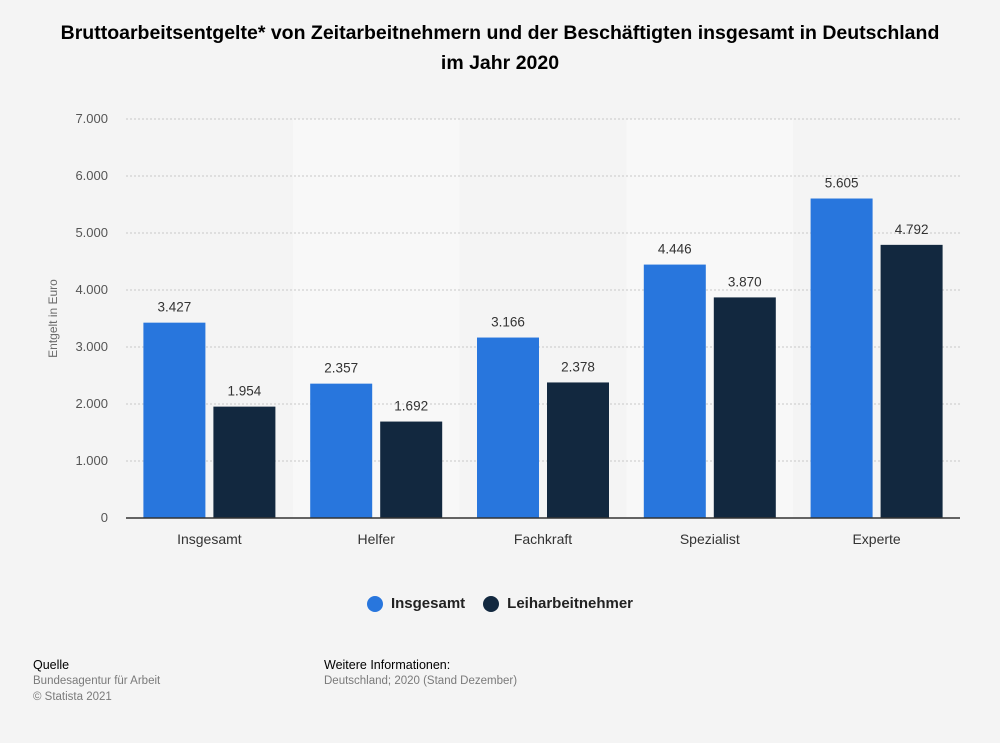 The width and height of the screenshot is (1000, 743). Describe the element at coordinates (387, 665) in the screenshot. I see `info-heading: Weitere Informationen:` at that location.